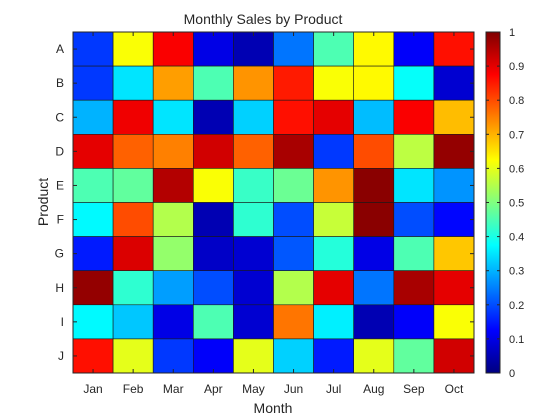 The width and height of the screenshot is (560, 420). I want to click on heatmap-cell-C-Feb, so click(133, 117).